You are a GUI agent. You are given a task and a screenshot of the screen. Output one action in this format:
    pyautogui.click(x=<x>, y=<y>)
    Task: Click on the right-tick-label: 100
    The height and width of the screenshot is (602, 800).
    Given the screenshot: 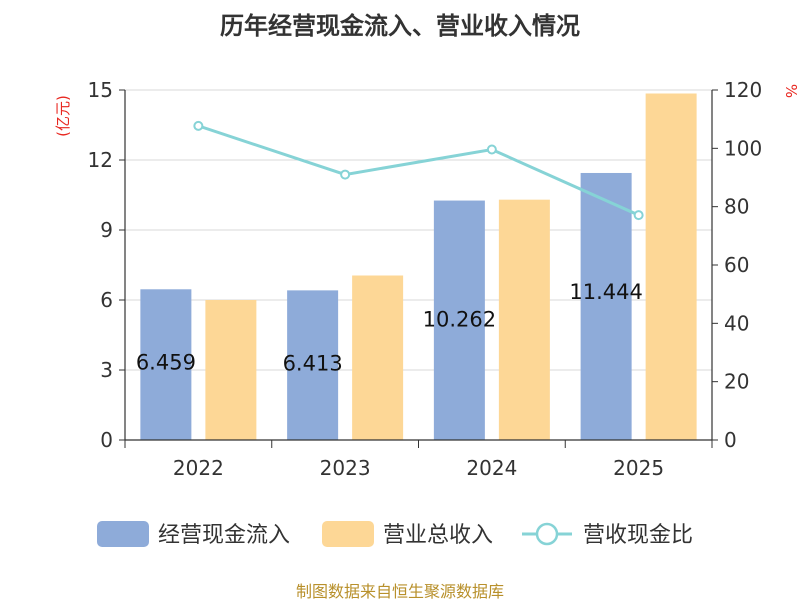 What is the action you would take?
    pyautogui.click(x=743, y=148)
    